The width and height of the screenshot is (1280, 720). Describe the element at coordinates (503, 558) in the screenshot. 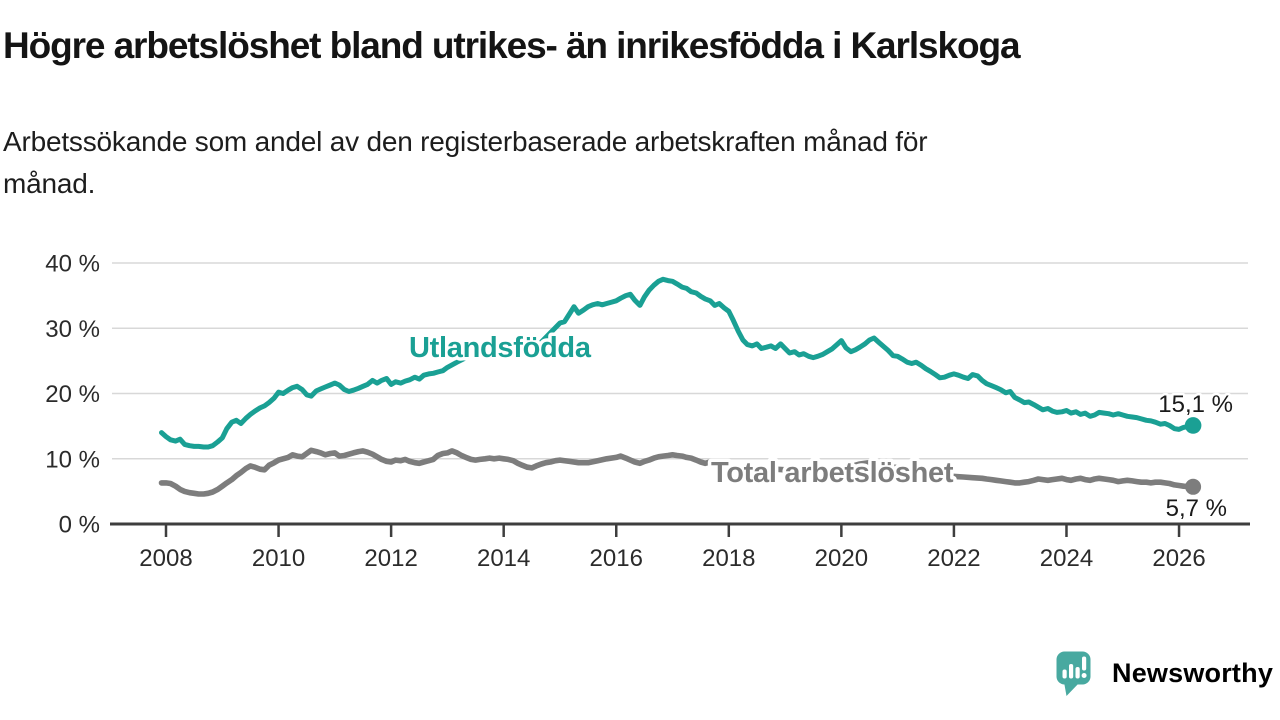

I see `x-axis-tick-label: 2014` at that location.